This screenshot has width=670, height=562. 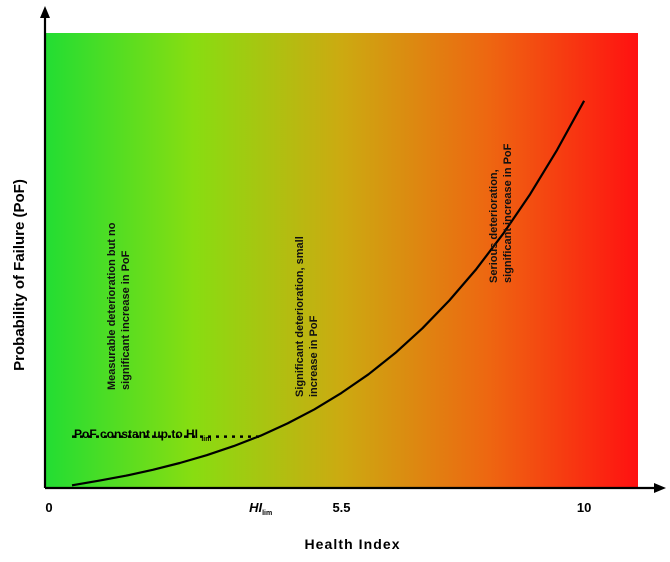 What do you see at coordinates (206, 439) in the screenshot?
I see `annotation-pof-constant-subscript: lim` at bounding box center [206, 439].